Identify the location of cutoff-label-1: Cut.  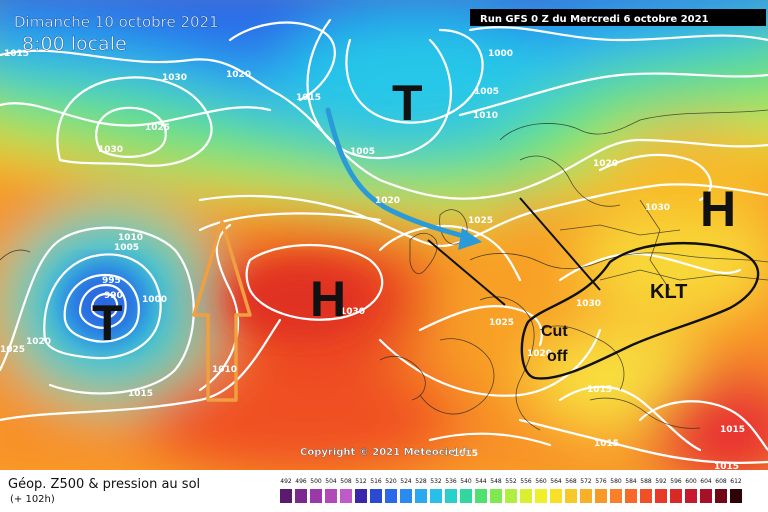
(554, 331).